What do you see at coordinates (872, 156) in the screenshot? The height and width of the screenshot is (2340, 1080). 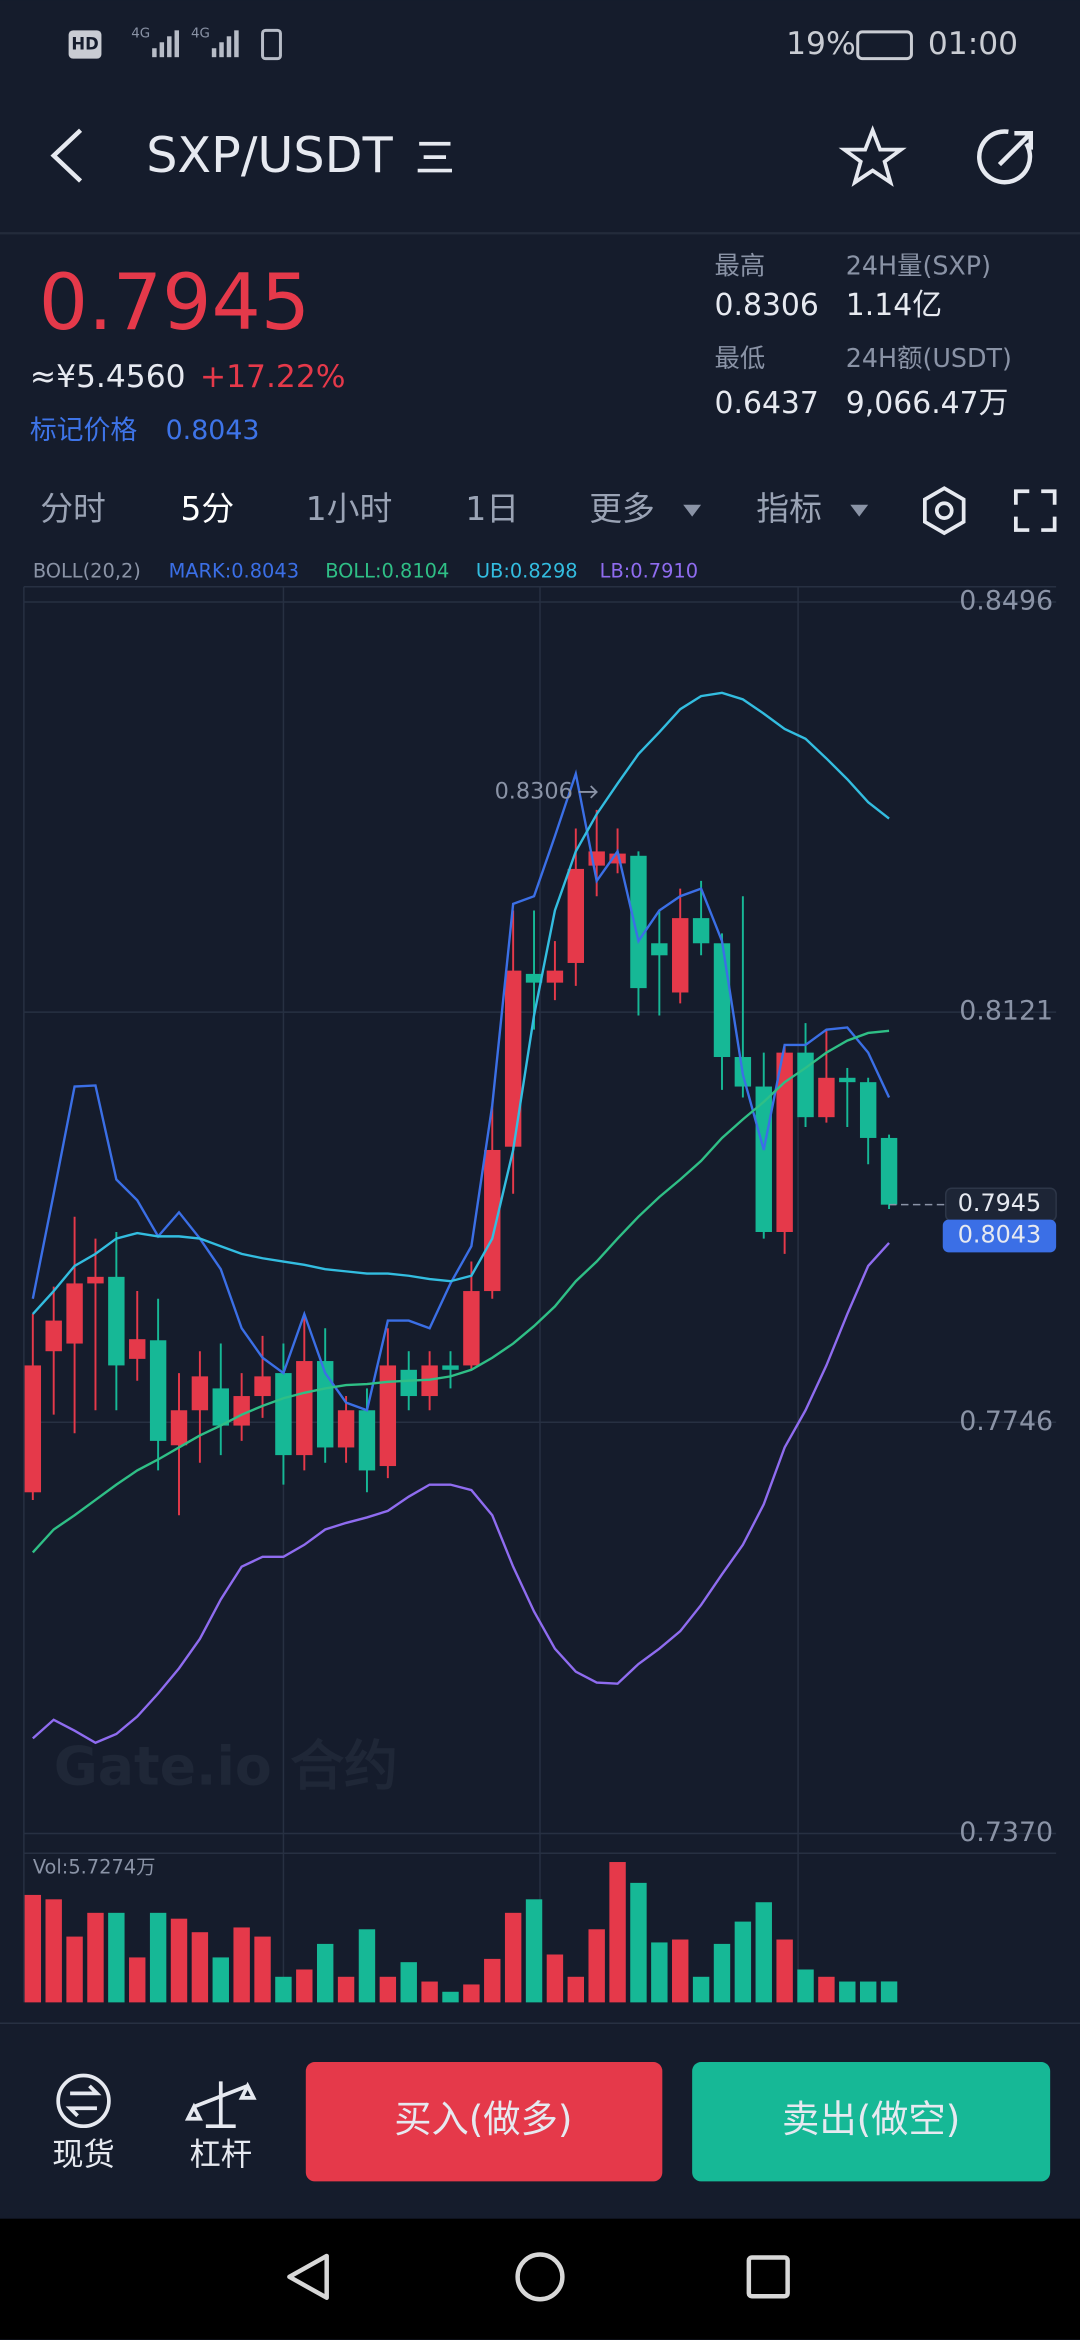 I see `favorite-button` at bounding box center [872, 156].